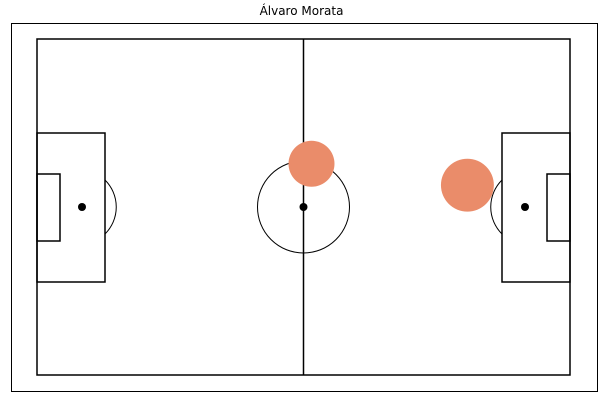 This screenshot has height=403, width=603. What do you see at coordinates (496, 207) in the screenshot?
I see `right-penalty-arc` at bounding box center [496, 207].